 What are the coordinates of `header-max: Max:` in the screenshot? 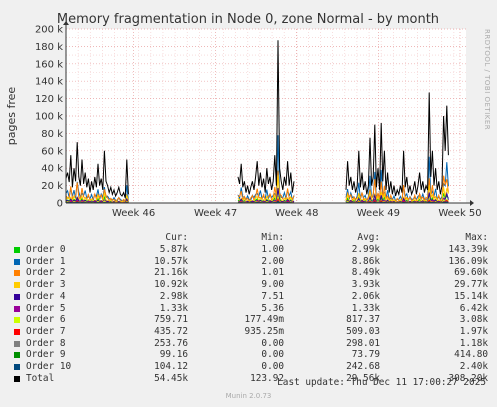 It's located at (476, 237).